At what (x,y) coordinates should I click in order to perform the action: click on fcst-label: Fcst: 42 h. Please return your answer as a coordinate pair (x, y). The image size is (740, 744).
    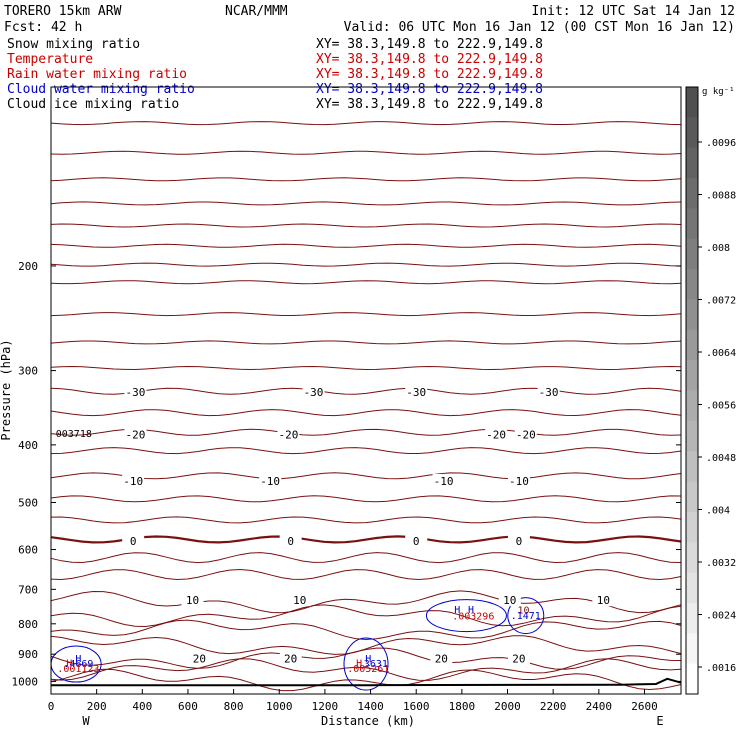
    Looking at the image, I should click on (43, 27).